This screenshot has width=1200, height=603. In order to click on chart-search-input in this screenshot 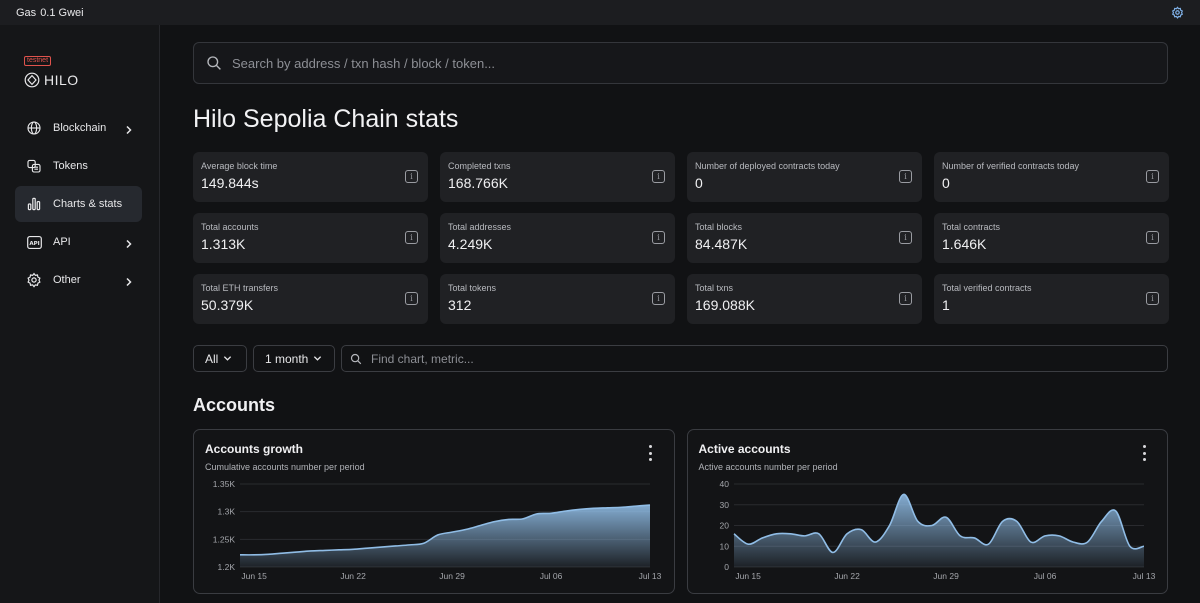, I will do `click(765, 358)`.